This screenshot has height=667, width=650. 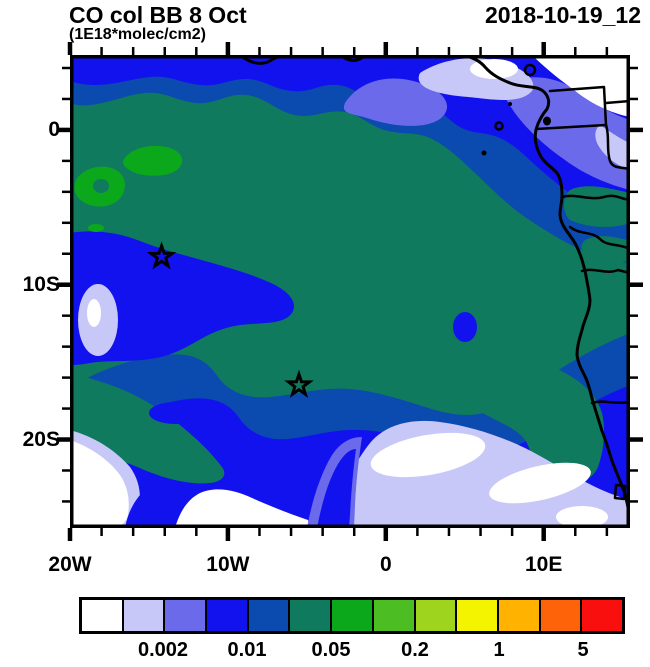 I want to click on x-axis-label: 0, so click(x=385, y=564).